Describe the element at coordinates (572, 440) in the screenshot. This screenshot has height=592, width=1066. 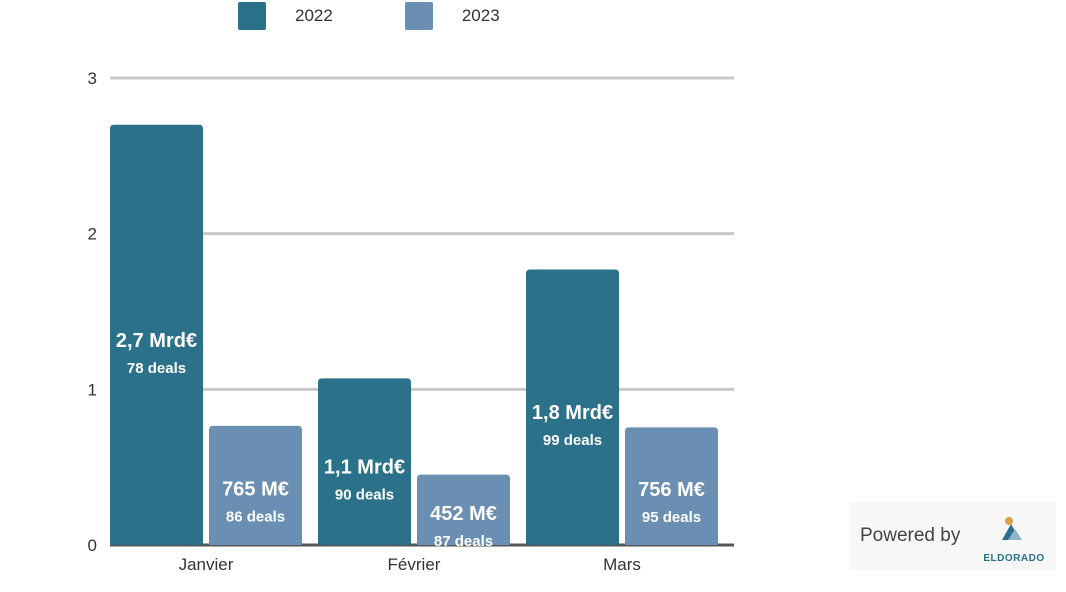
I see `bar-deals-label-mars-2022: 99 deals` at that location.